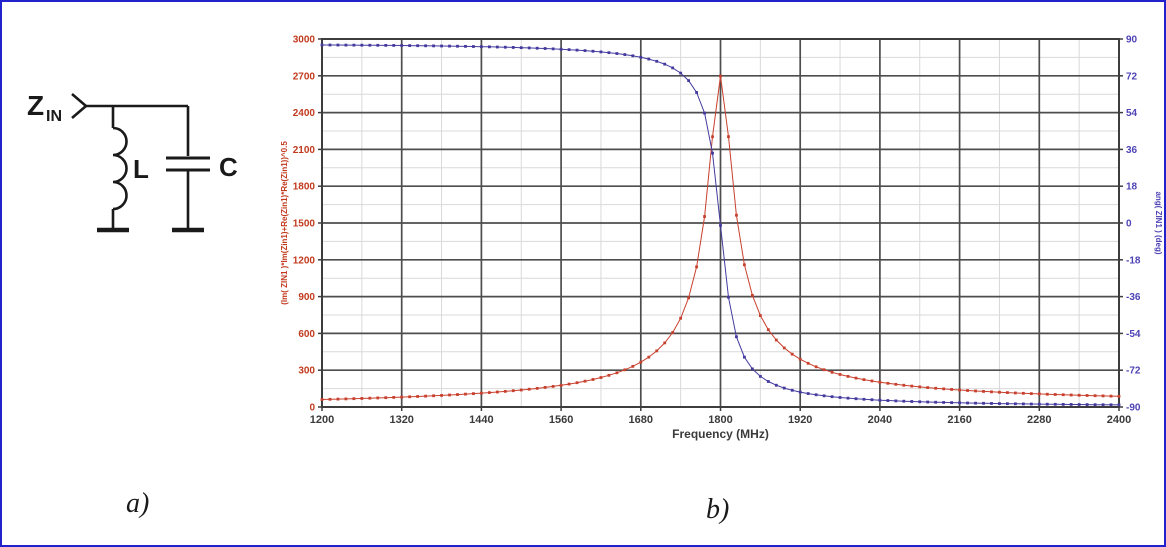 Image resolution: width=1166 pixels, height=547 pixels. What do you see at coordinates (1133, 260) in the screenshot?
I see `svg-text: -18` at bounding box center [1133, 260].